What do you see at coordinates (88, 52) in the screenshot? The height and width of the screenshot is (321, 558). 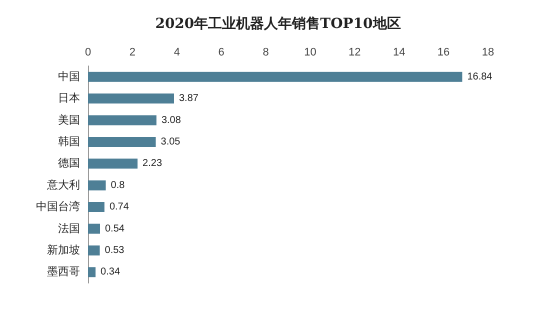 I see `x-tick-label: 0` at bounding box center [88, 52].